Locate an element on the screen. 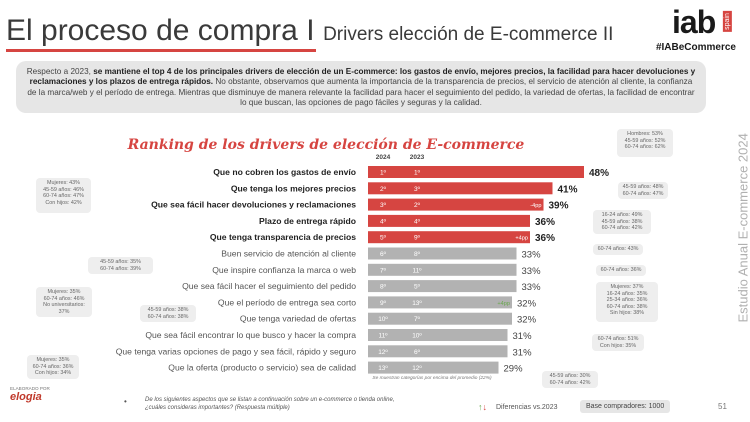 Image resolution: width=750 pixels, height=422 pixels. category-label: Que no cobren los gastos de envío is located at coordinates (284, 172).